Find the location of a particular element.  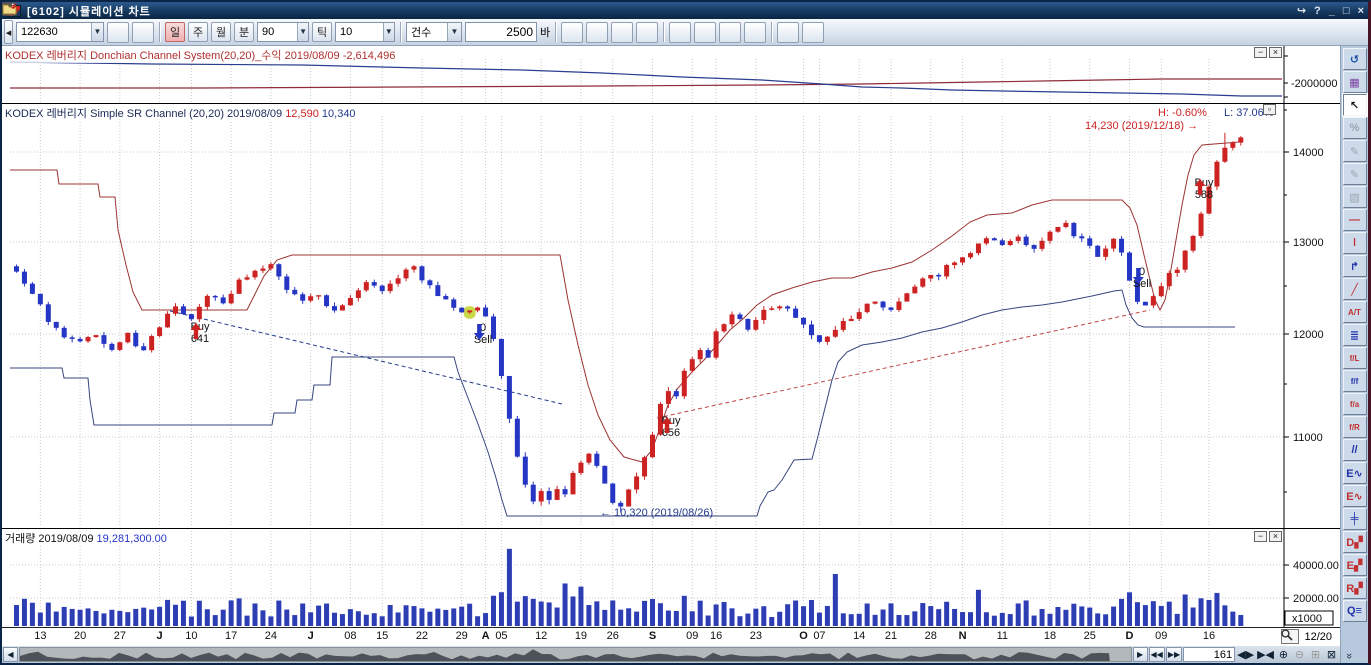

x-axis-label: 19 is located at coordinates (581, 636).